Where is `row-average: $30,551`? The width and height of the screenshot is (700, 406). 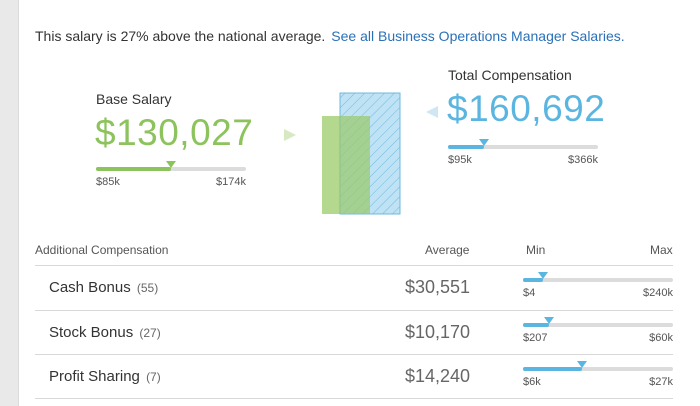
row-average: $30,551 is located at coordinates (438, 287).